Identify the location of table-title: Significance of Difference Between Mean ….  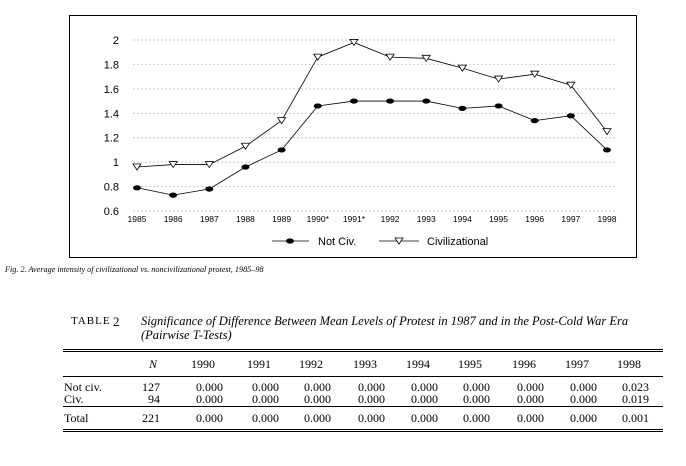
(385, 328).